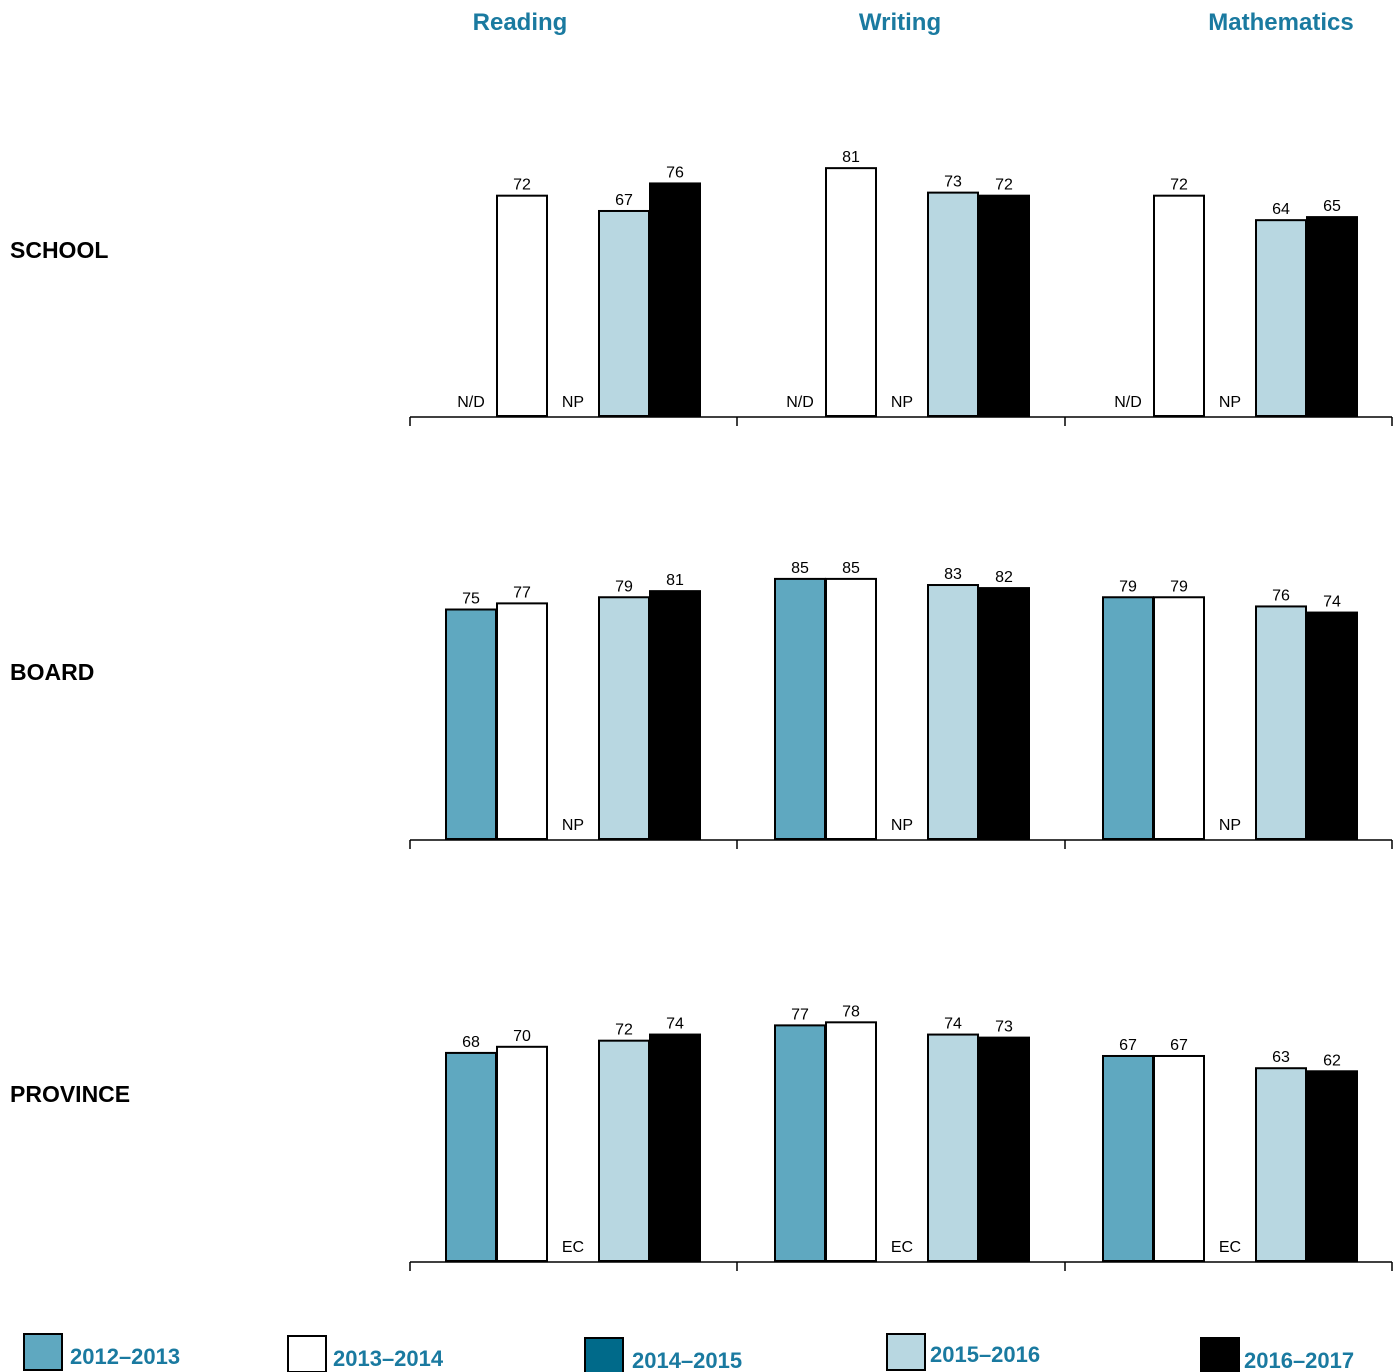  I want to click on value-label-school-mathematics-s4: 64, so click(1281, 209).